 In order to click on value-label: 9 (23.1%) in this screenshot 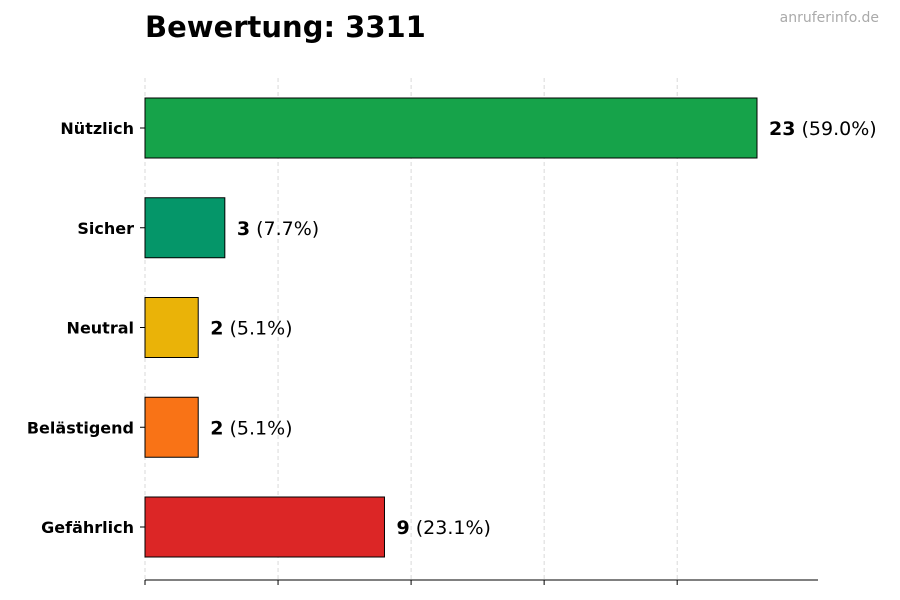, I will do `click(443, 528)`.